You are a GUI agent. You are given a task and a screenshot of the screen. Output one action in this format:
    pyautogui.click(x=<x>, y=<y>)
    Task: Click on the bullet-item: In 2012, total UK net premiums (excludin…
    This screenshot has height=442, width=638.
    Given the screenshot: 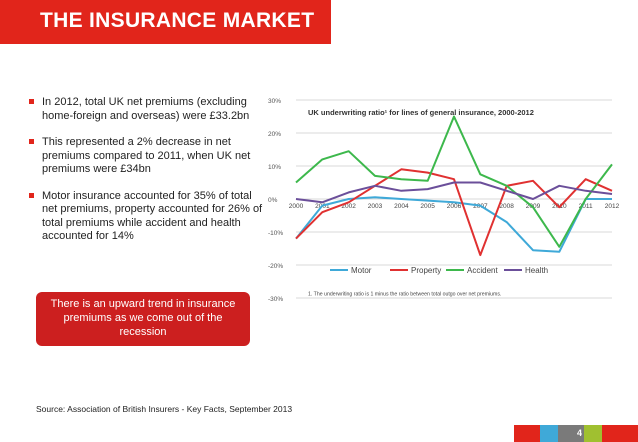 What is the action you would take?
    pyautogui.click(x=148, y=109)
    